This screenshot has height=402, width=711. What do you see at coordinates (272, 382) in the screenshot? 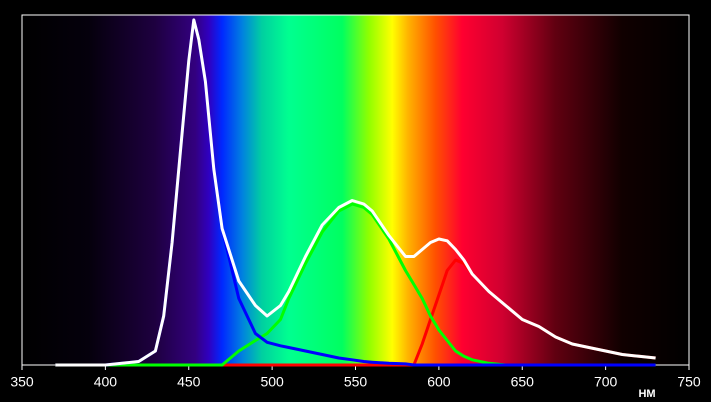
I see `x-tick-label: 500` at bounding box center [272, 382].